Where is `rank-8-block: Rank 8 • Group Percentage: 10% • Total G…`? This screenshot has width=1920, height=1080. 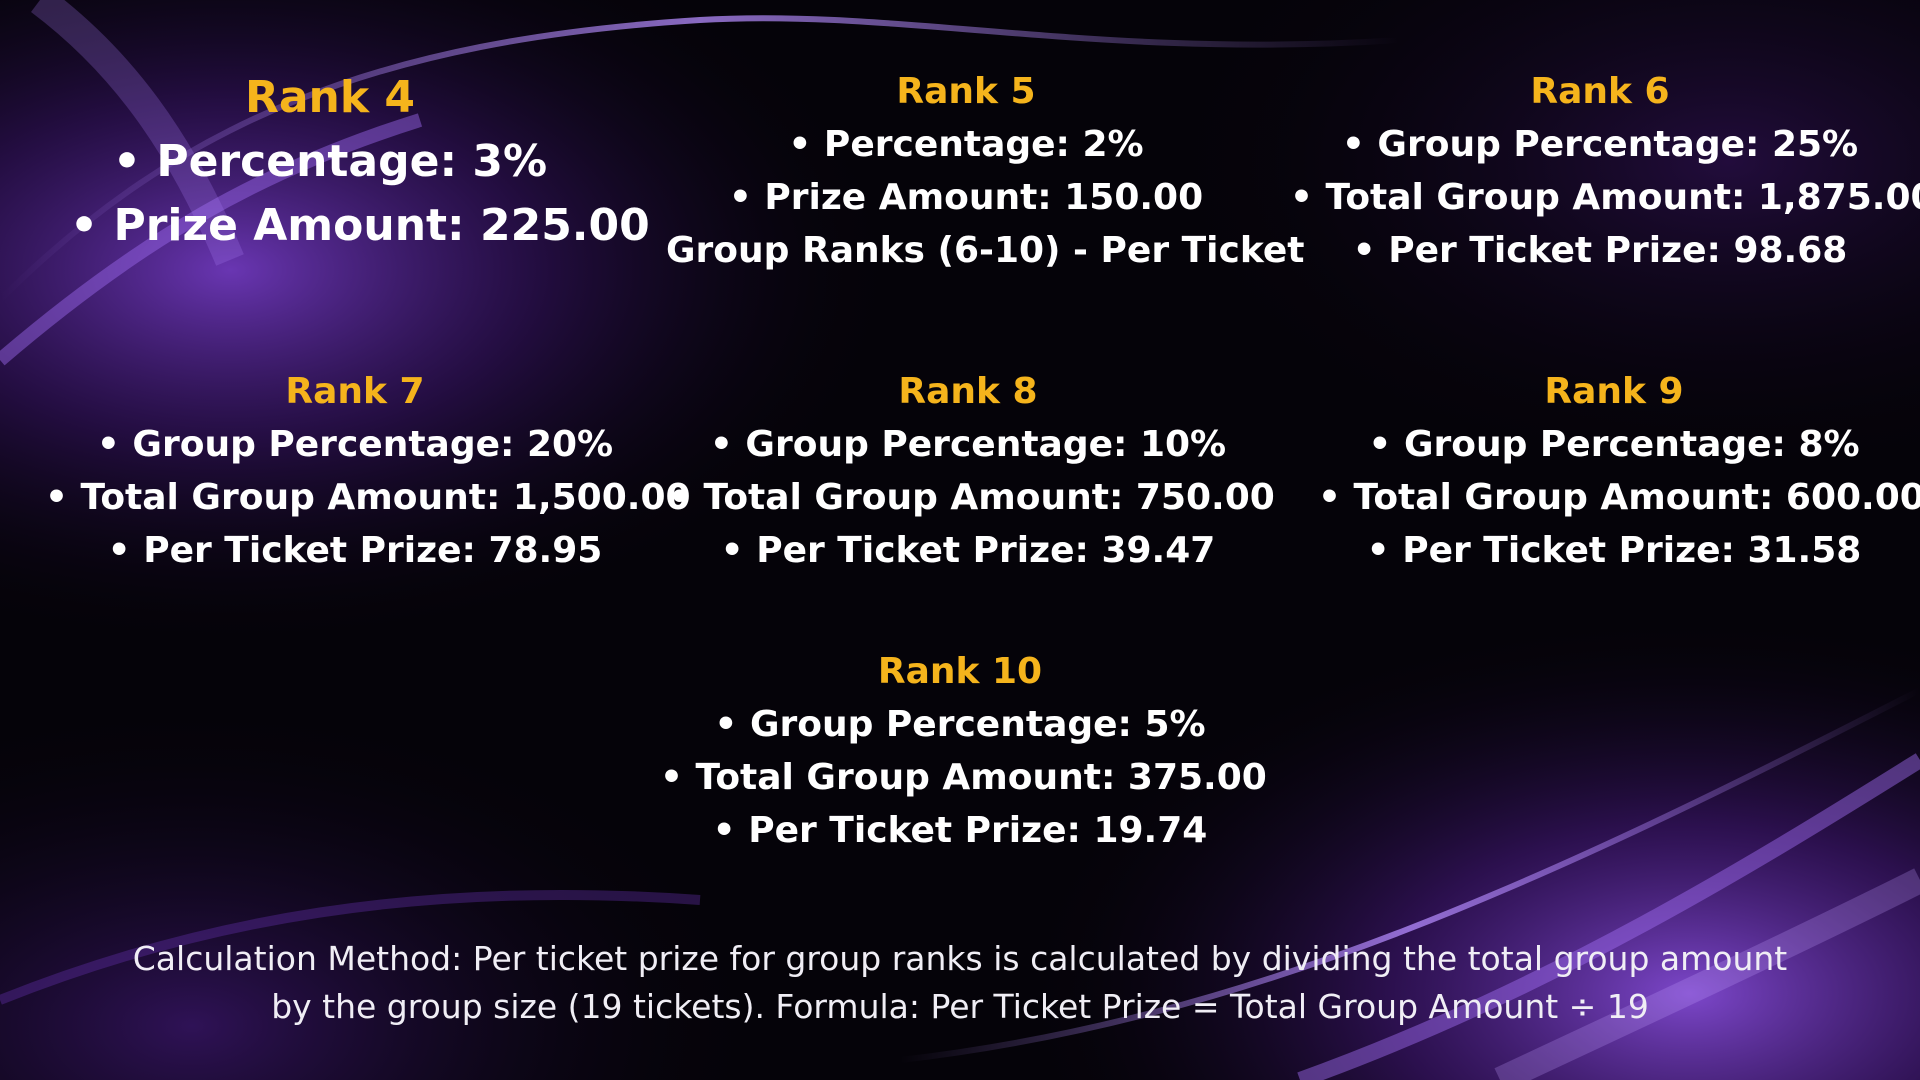 rank-8-block: Rank 8 • Group Percentage: 10% • Total G… is located at coordinates (971, 471).